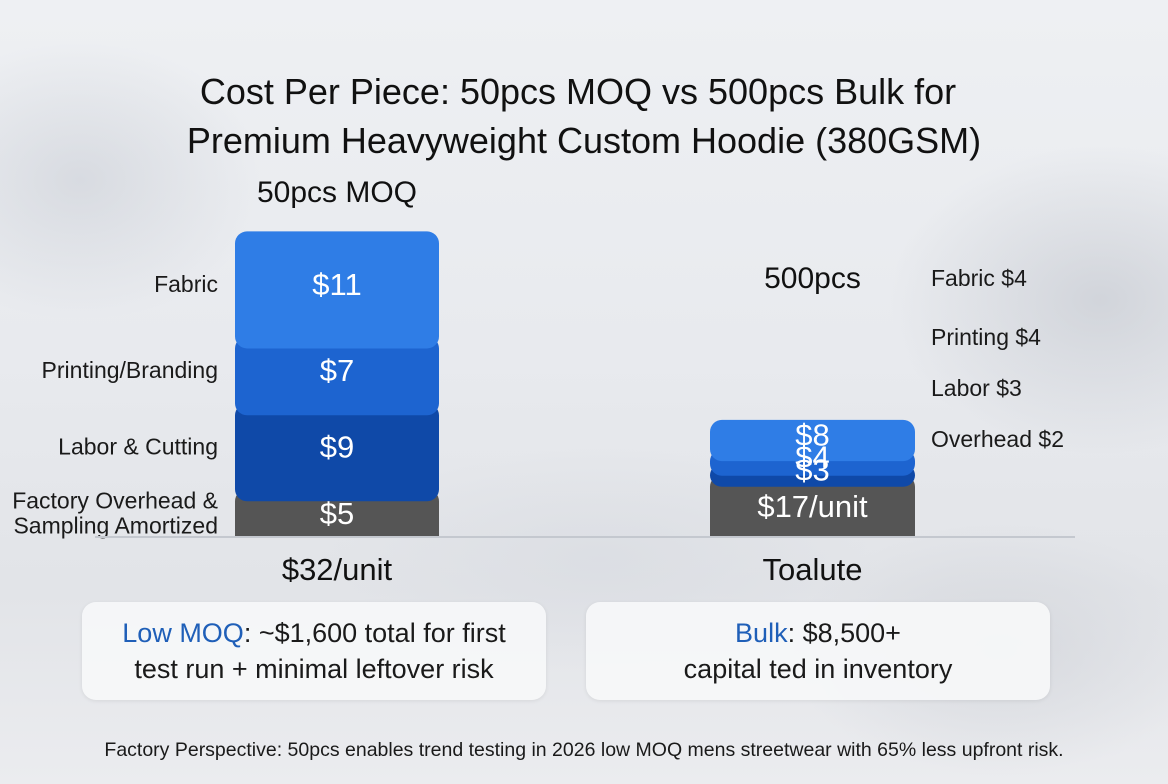 Image resolution: width=1168 pixels, height=784 pixels. Describe the element at coordinates (818, 669) in the screenshot. I see `bulk-card-line-2: capital ted in inventory` at that location.